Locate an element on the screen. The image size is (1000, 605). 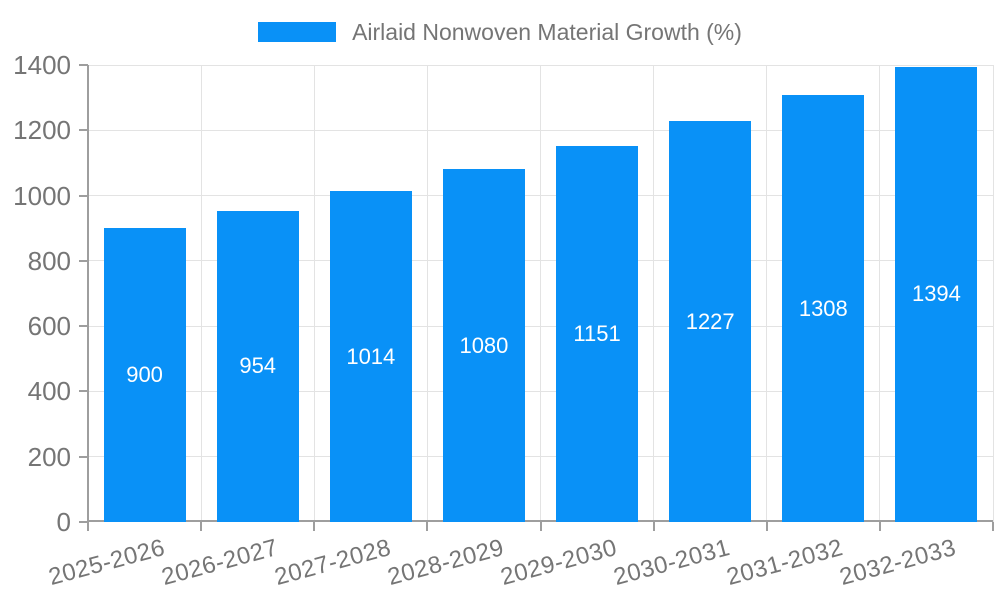
bar-value-label: 1014 is located at coordinates (371, 356).